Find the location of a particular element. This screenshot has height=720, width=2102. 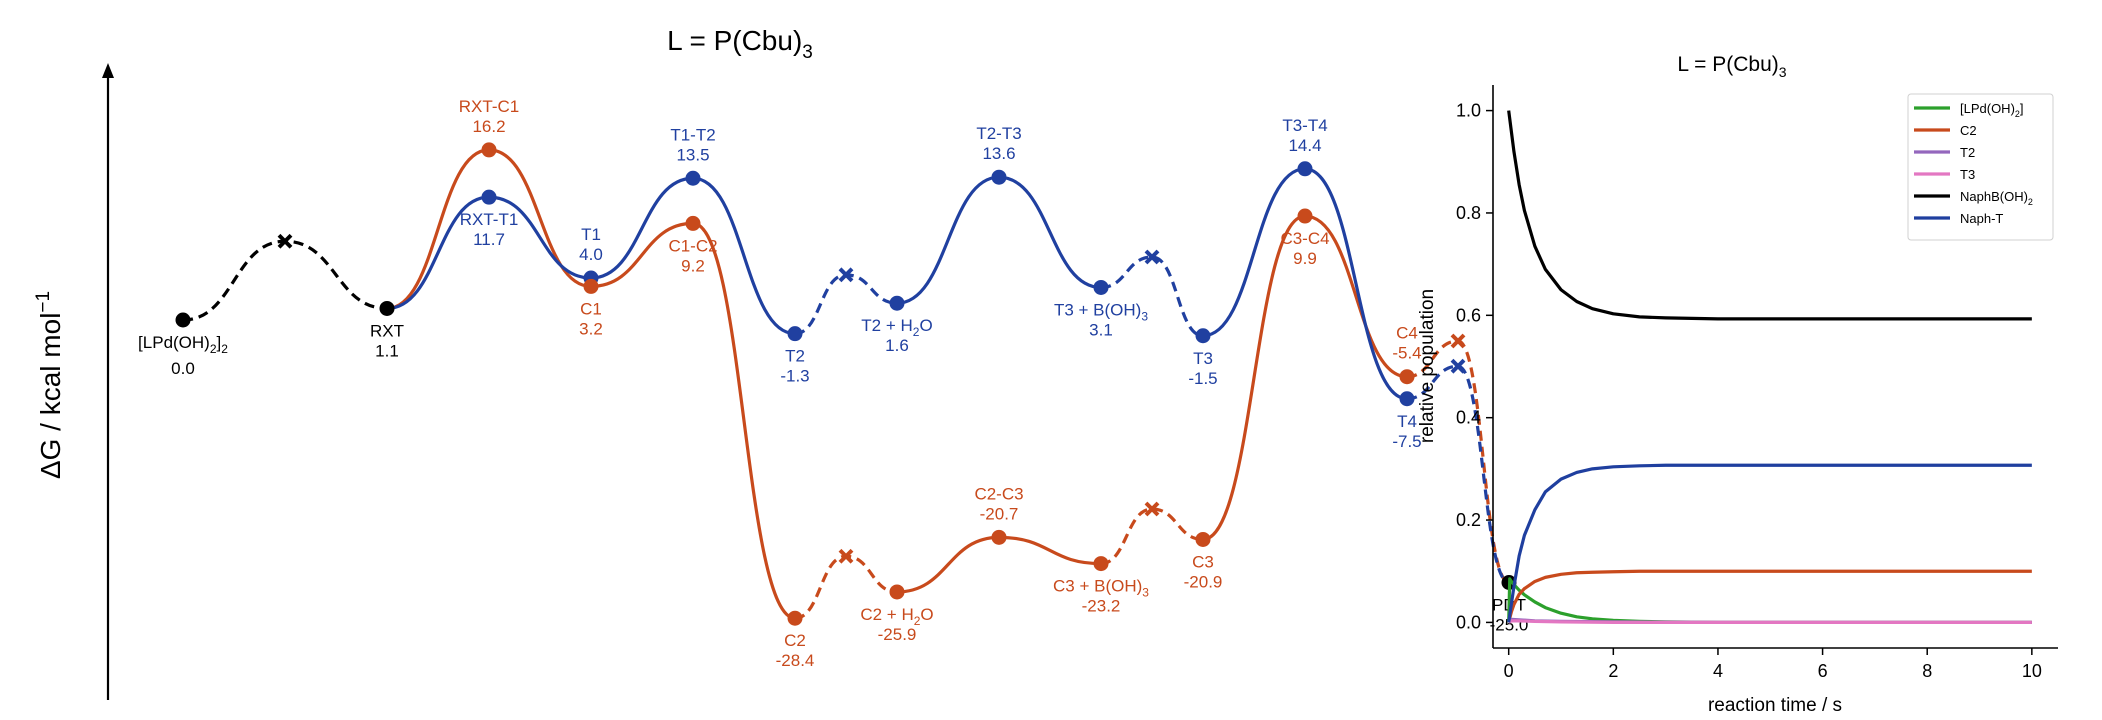

energy-label-c1-c2: C1-C2 is located at coordinates (692, 245).